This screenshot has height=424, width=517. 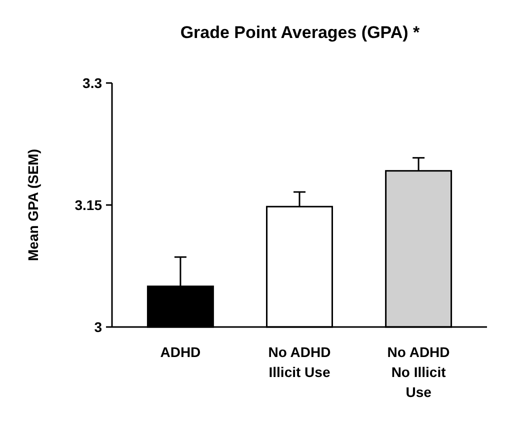 I want to click on y-axis-title: Mean GPA (SEM), so click(x=33, y=205).